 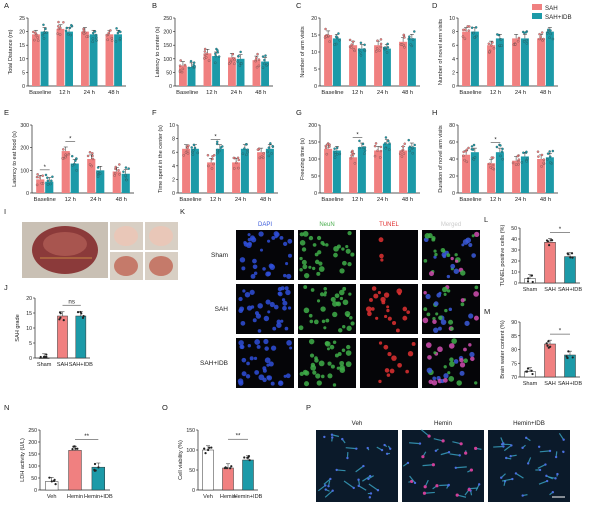 What do you see at coordinates (537, 16) in the screenshot?
I see `legend-swatch` at bounding box center [537, 16].